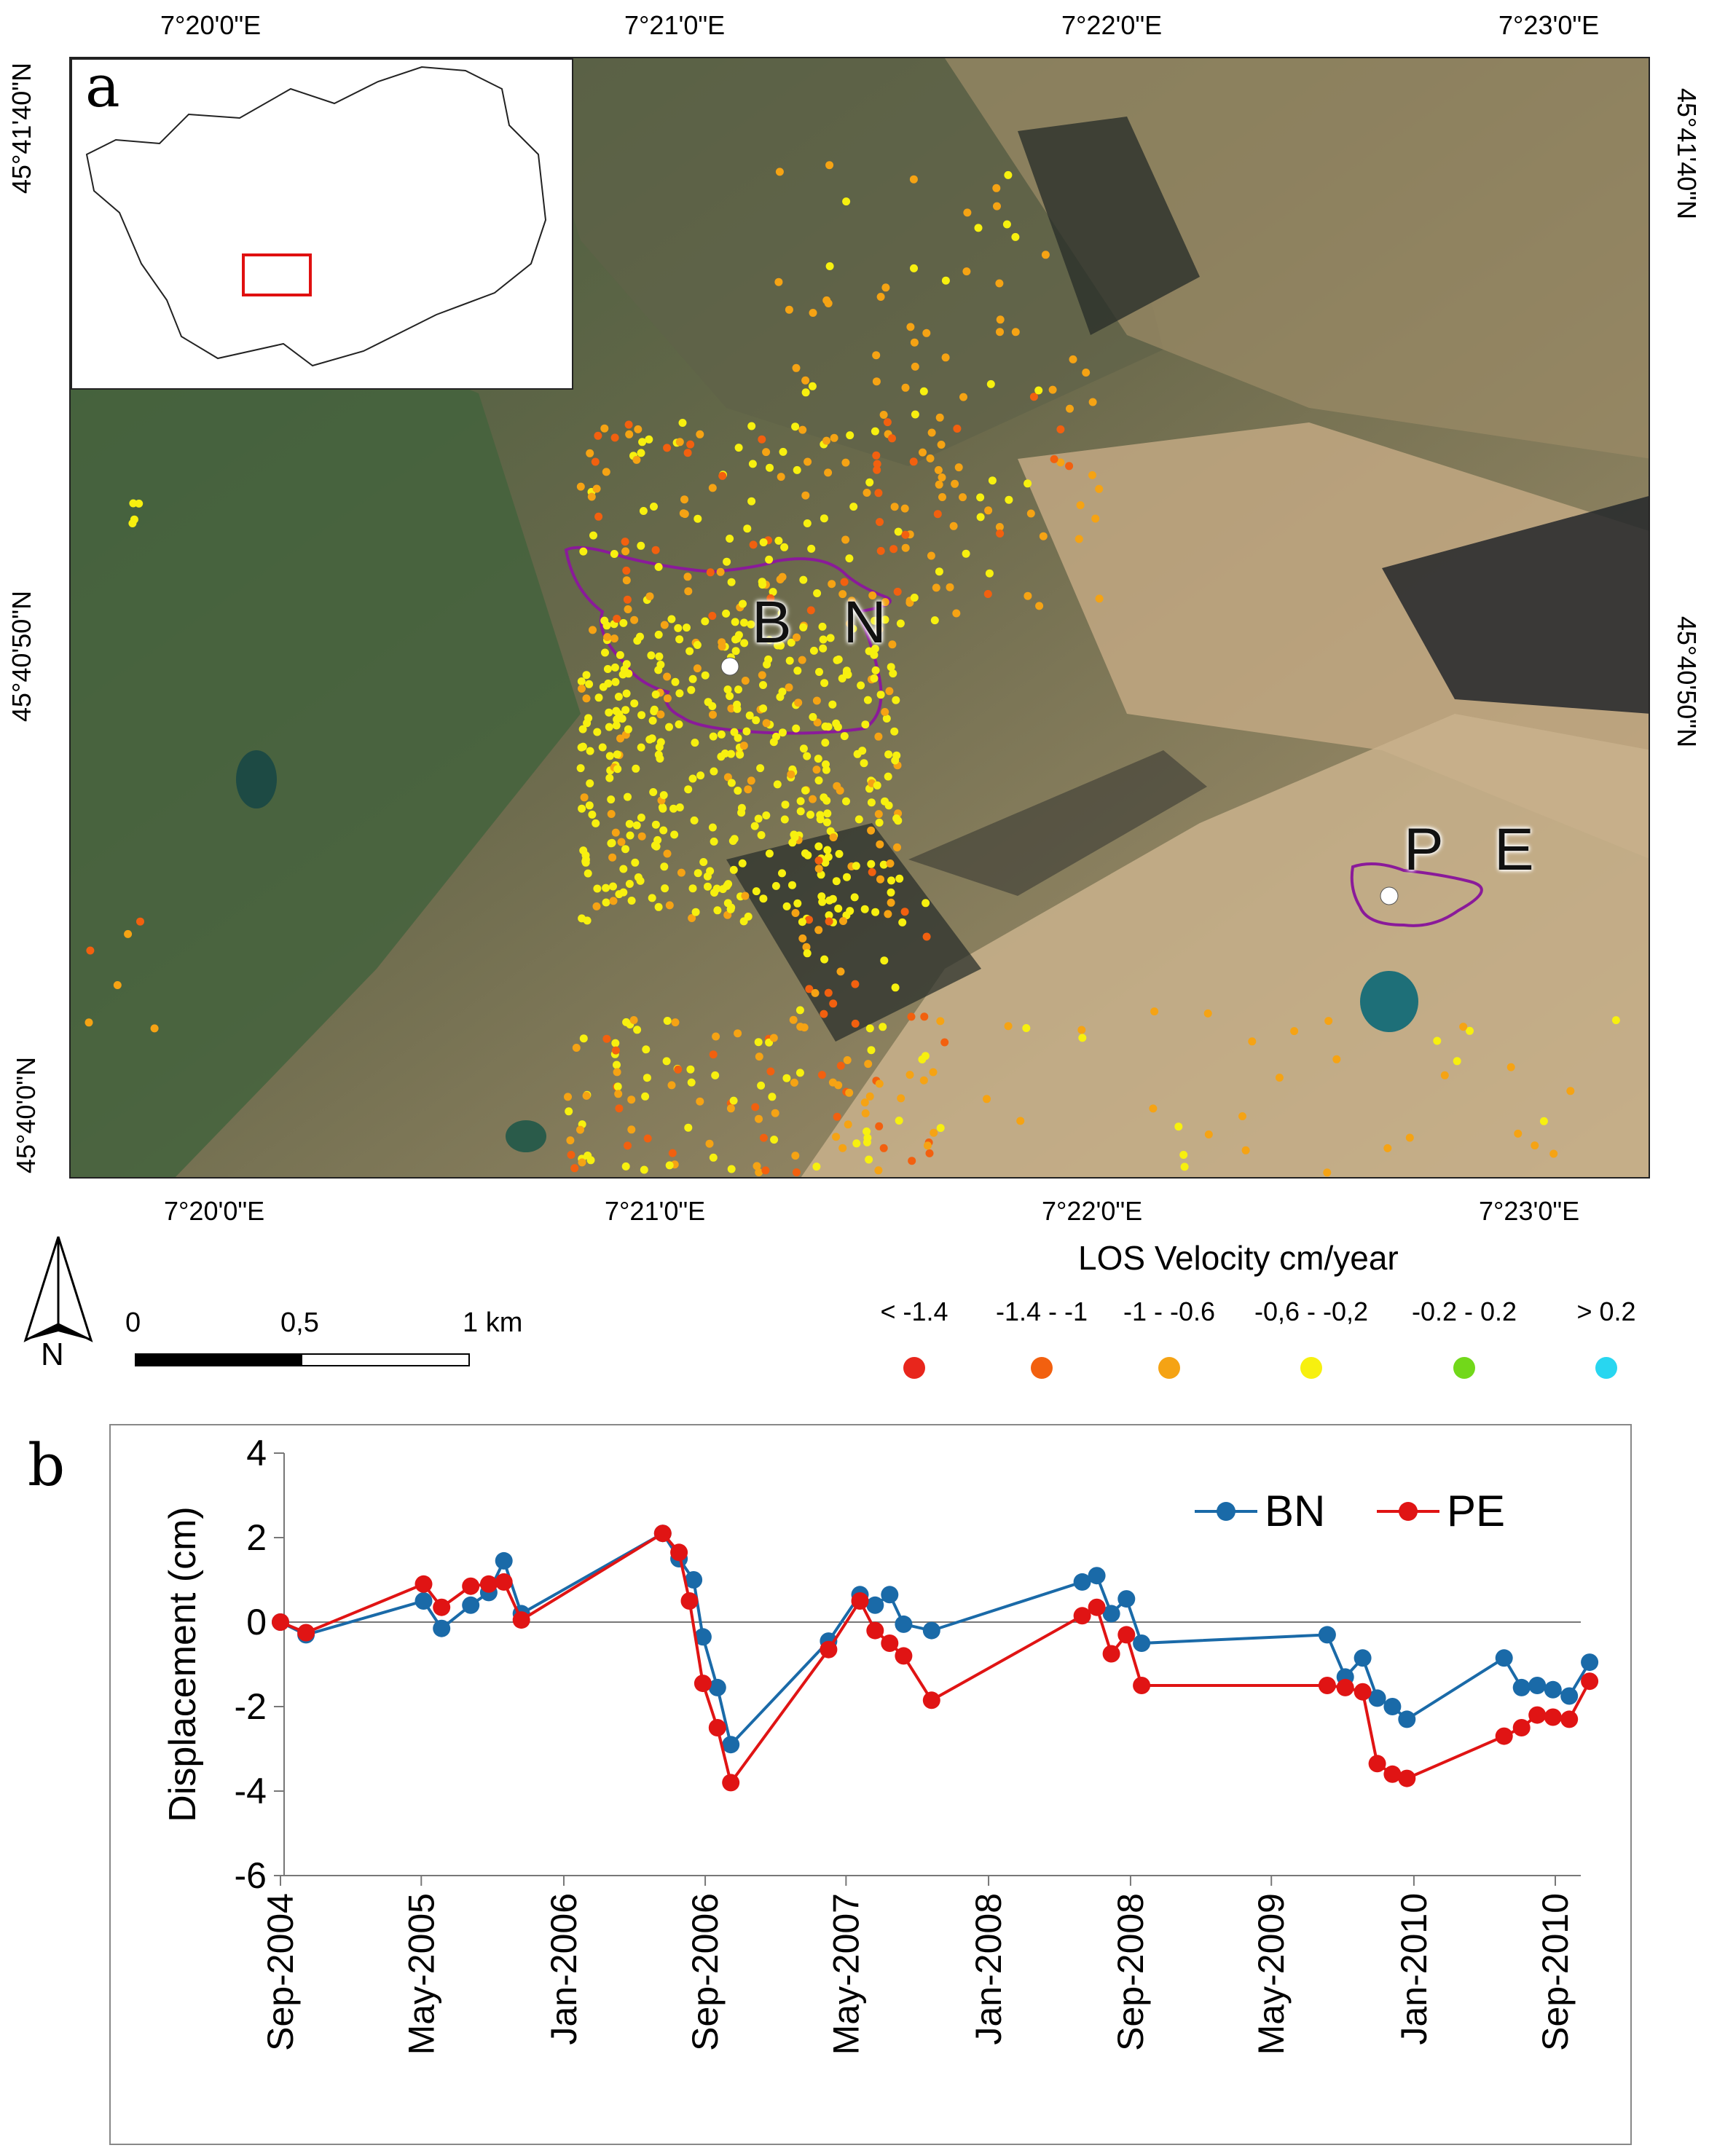  I want to click on y-tick-label: -4, so click(251, 1791).